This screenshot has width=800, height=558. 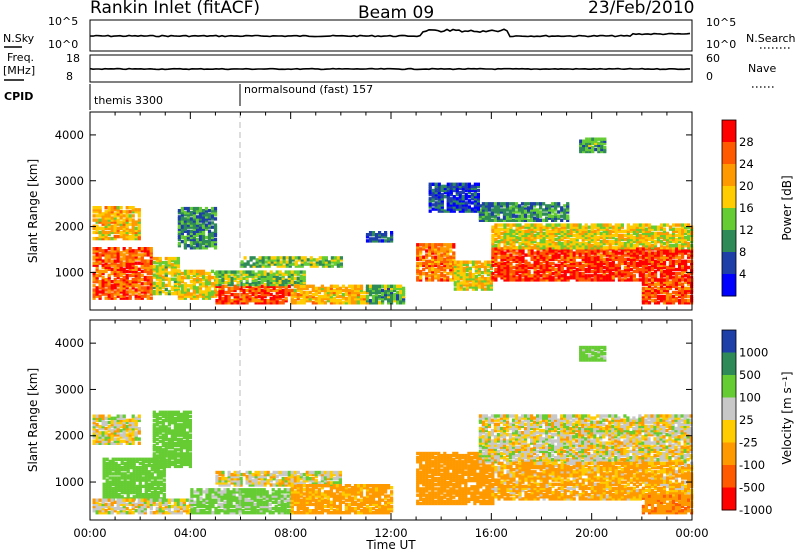 What do you see at coordinates (729, 263) in the screenshot?
I see `colorbar-block` at bounding box center [729, 263].